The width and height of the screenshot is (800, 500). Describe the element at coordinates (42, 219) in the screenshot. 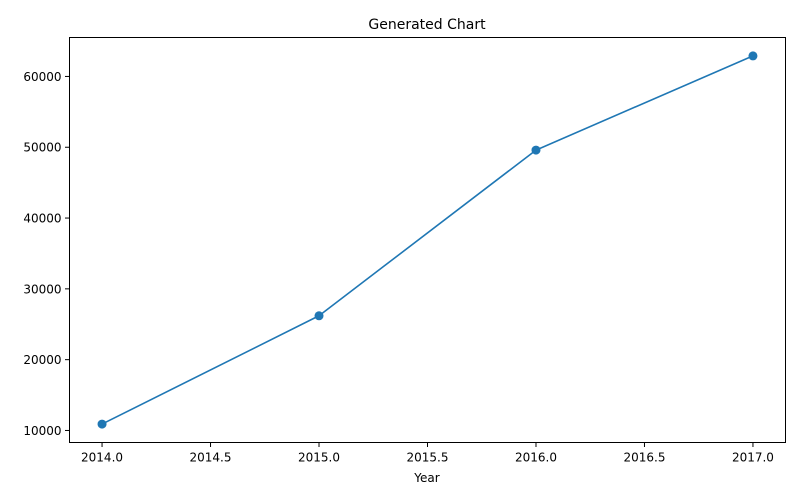

I see `y-tick-label: 40000` at that location.